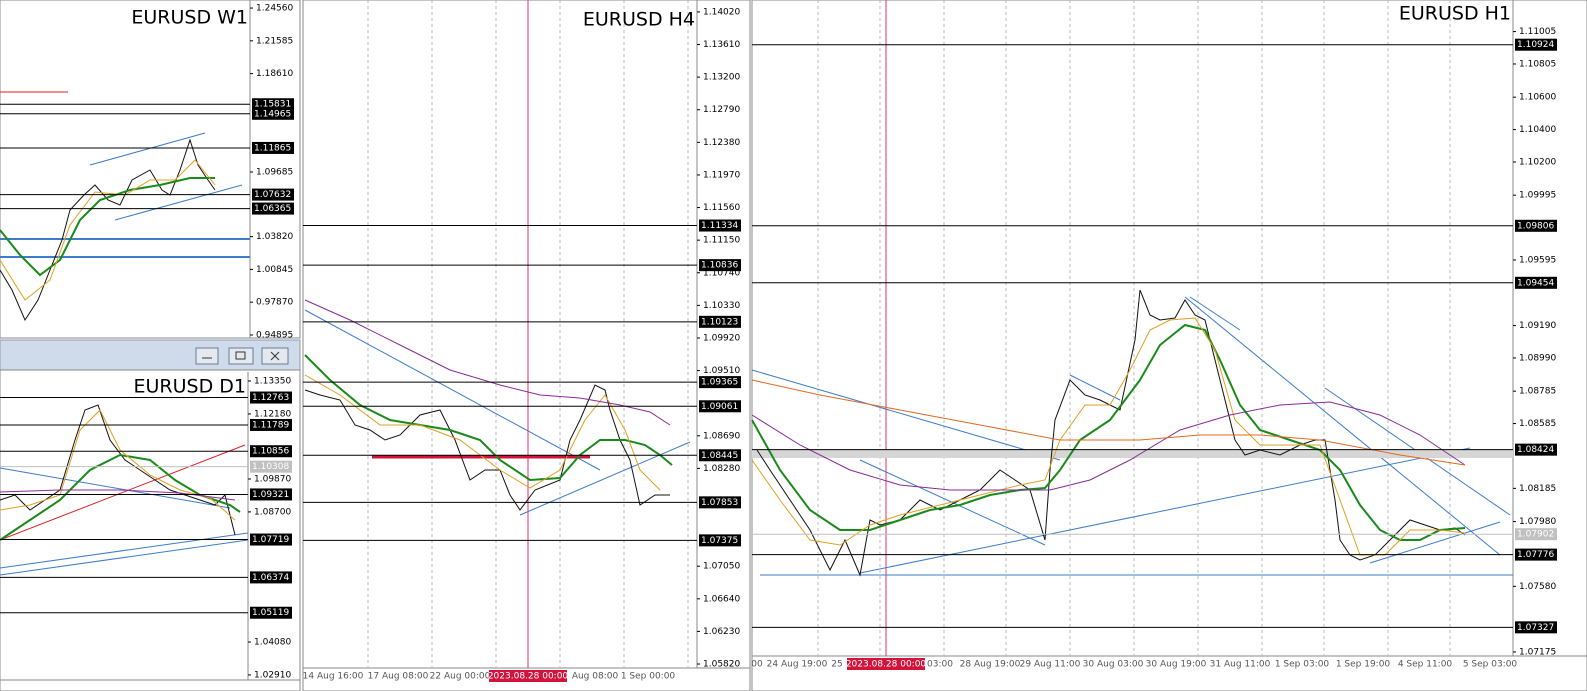  What do you see at coordinates (1537, 522) in the screenshot?
I see `y-tick-label: 1.07980` at bounding box center [1537, 522].